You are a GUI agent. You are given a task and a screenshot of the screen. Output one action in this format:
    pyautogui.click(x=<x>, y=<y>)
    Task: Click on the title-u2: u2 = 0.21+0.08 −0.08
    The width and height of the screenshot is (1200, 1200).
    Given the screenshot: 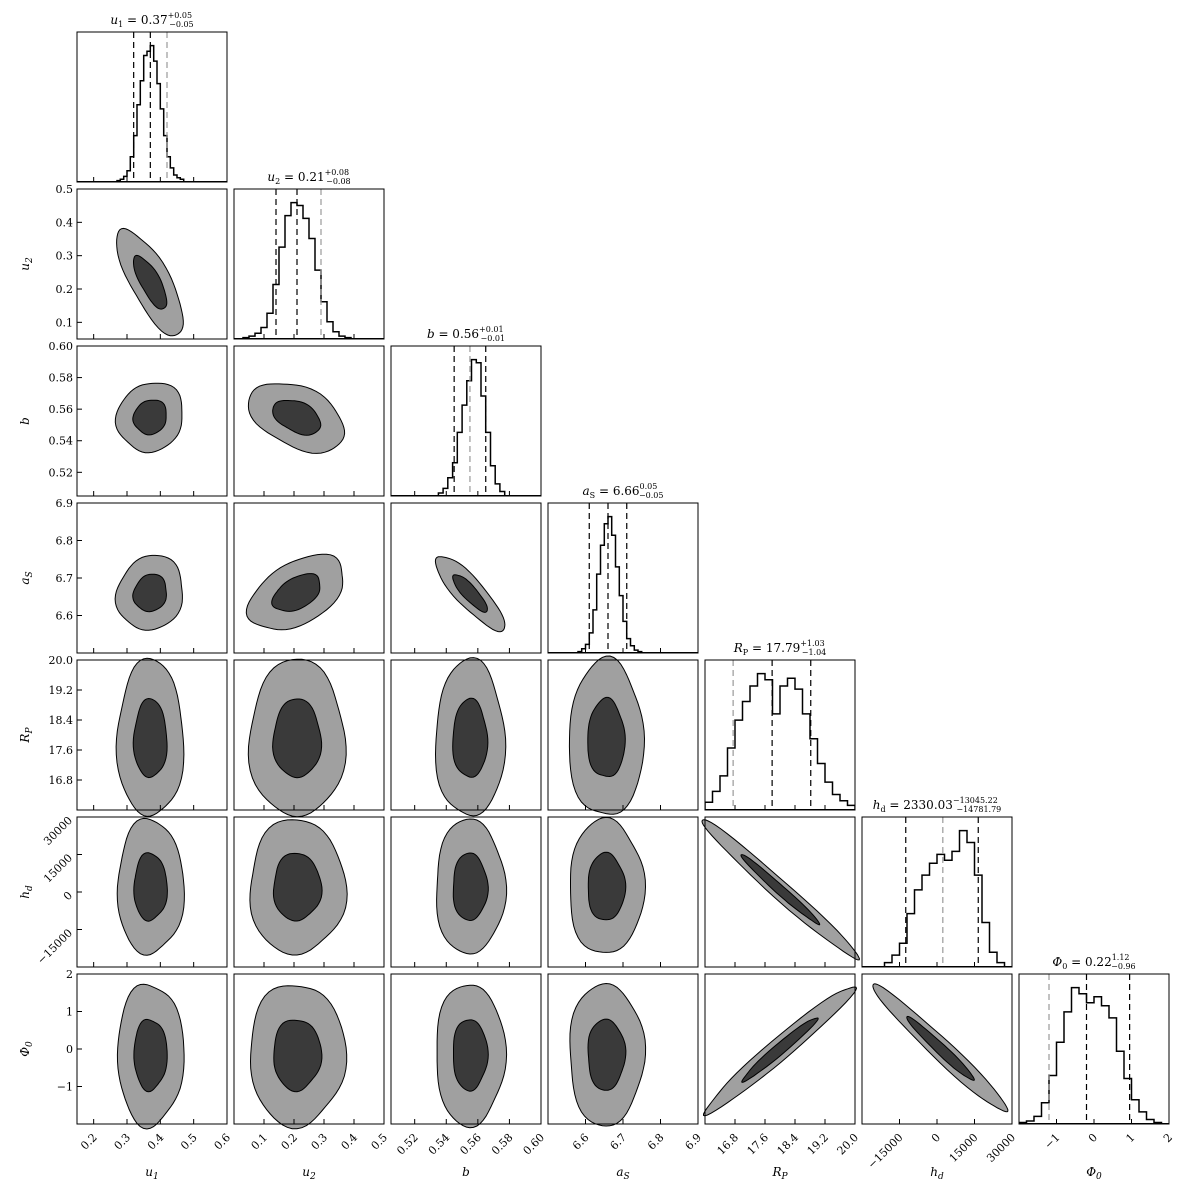 What is the action you would take?
    pyautogui.click(x=308, y=177)
    